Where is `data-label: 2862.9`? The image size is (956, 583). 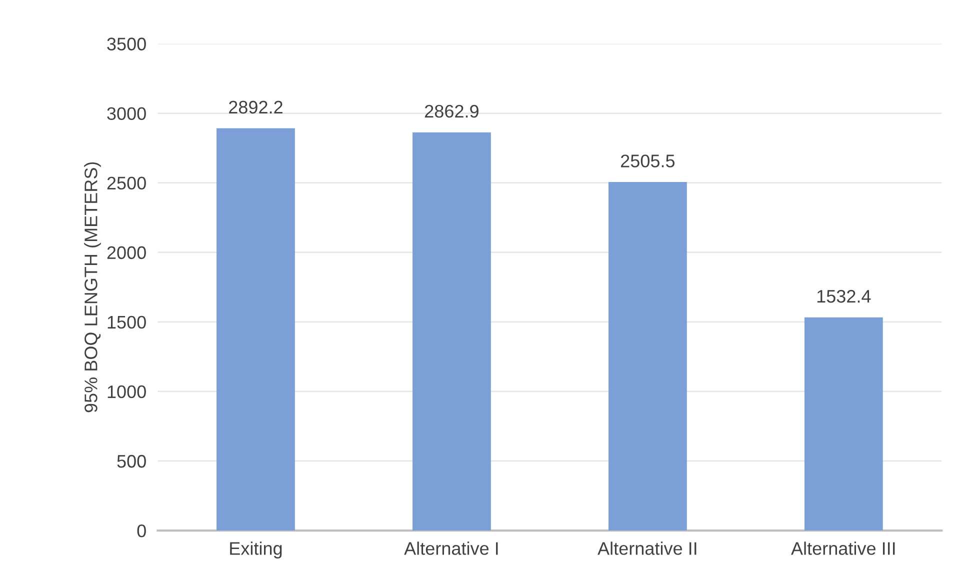 data-label: 2862.9 is located at coordinates (451, 111).